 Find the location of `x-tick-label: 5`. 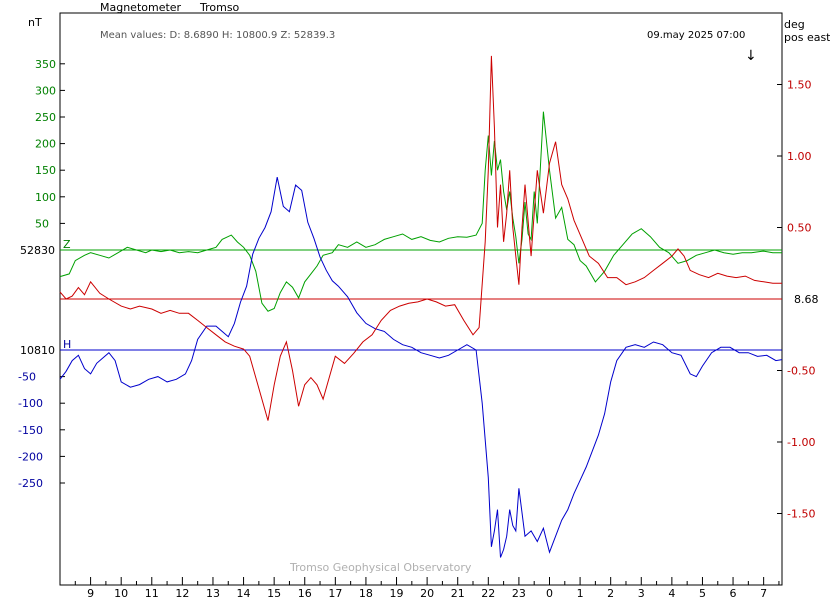

x-tick-label: 5 is located at coordinates (702, 593).